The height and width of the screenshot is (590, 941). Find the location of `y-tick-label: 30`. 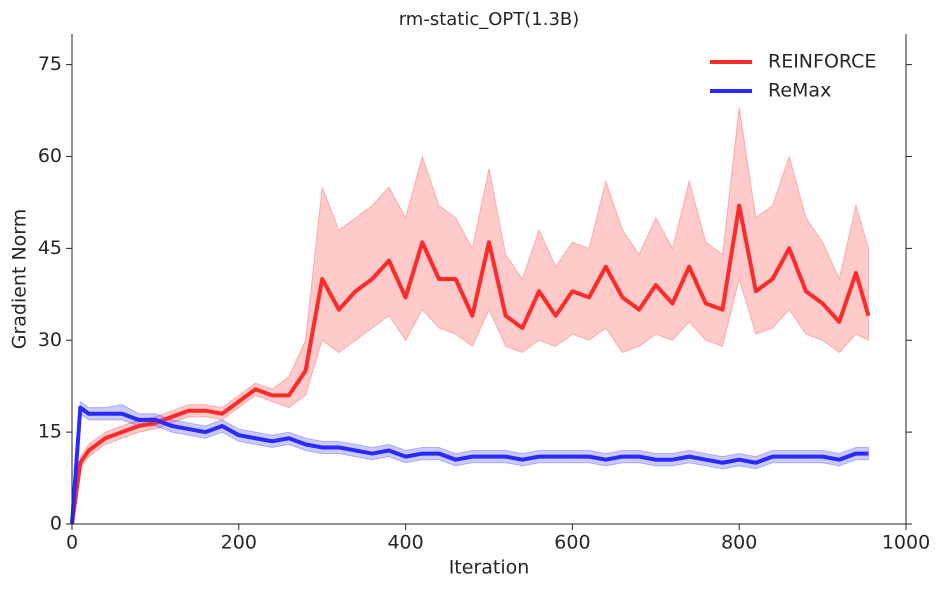

y-tick-label: 30 is located at coordinates (50, 340).